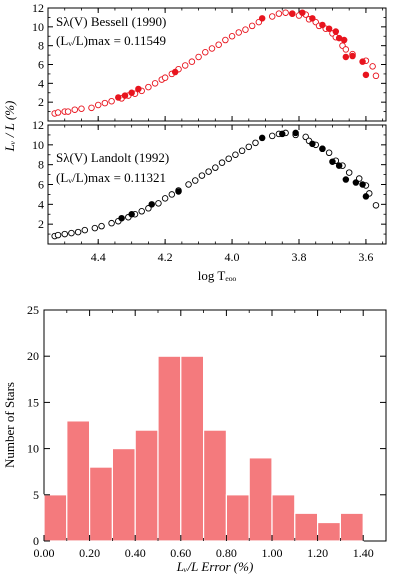  Describe the element at coordinates (135, 553) in the screenshot. I see `histogram-x-tick-label: 0.40` at that location.